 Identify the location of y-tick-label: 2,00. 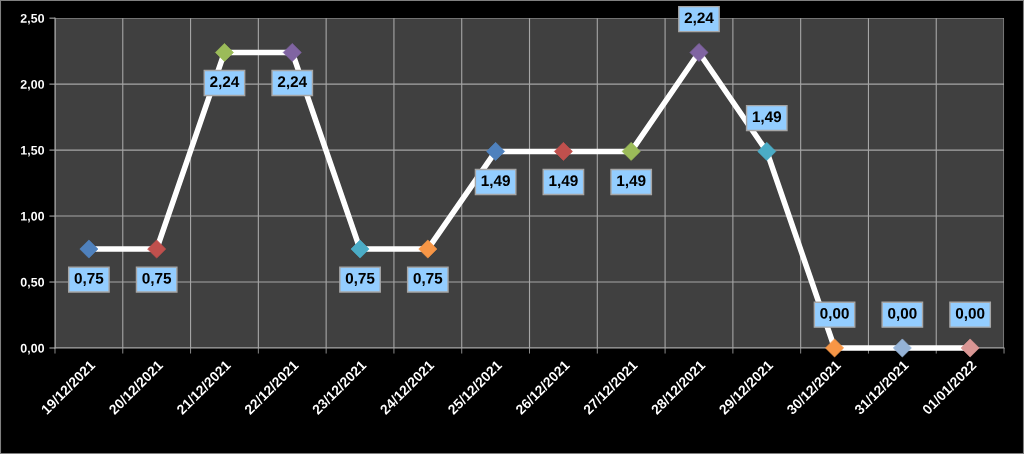
(32, 85).